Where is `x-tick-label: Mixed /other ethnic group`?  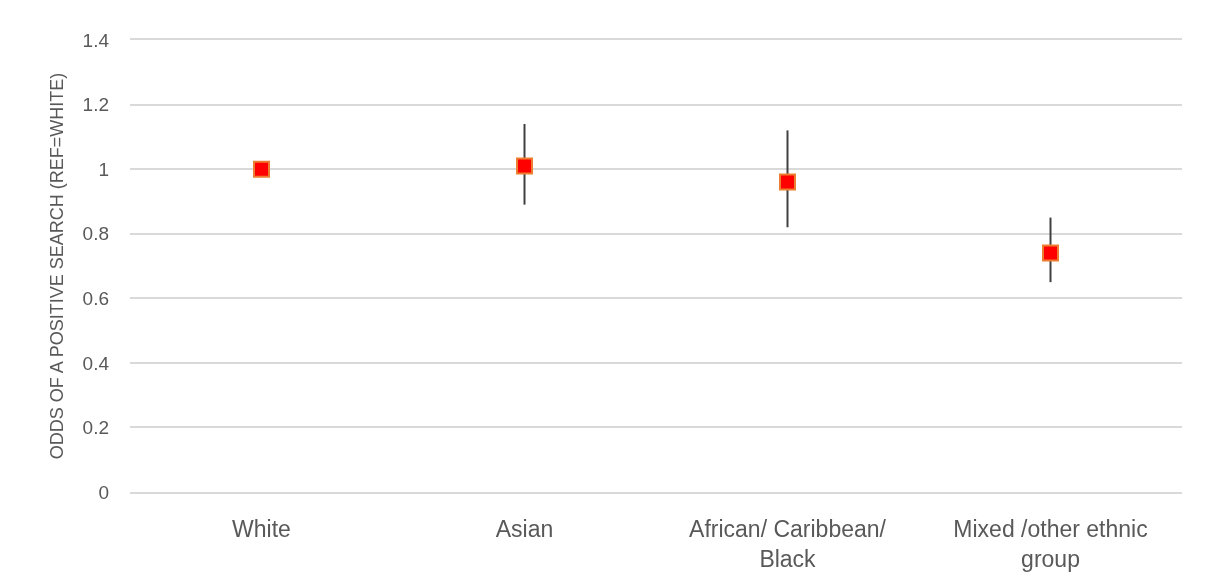 x-tick-label: Mixed /other ethnic group is located at coordinates (1050, 544).